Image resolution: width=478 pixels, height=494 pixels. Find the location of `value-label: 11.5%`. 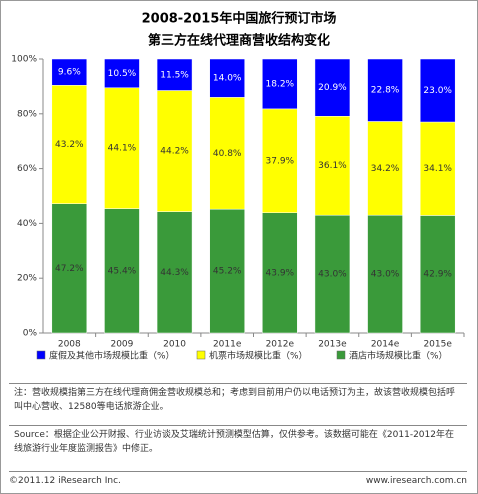

value-label: 11.5% is located at coordinates (174, 75).